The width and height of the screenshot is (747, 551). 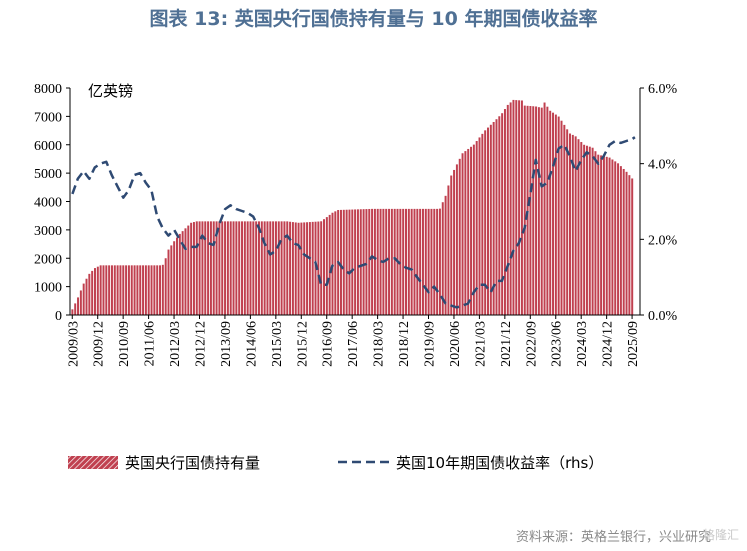 What do you see at coordinates (557, 344) in the screenshot?
I see `x-tick-label: 2023/06` at bounding box center [557, 344].